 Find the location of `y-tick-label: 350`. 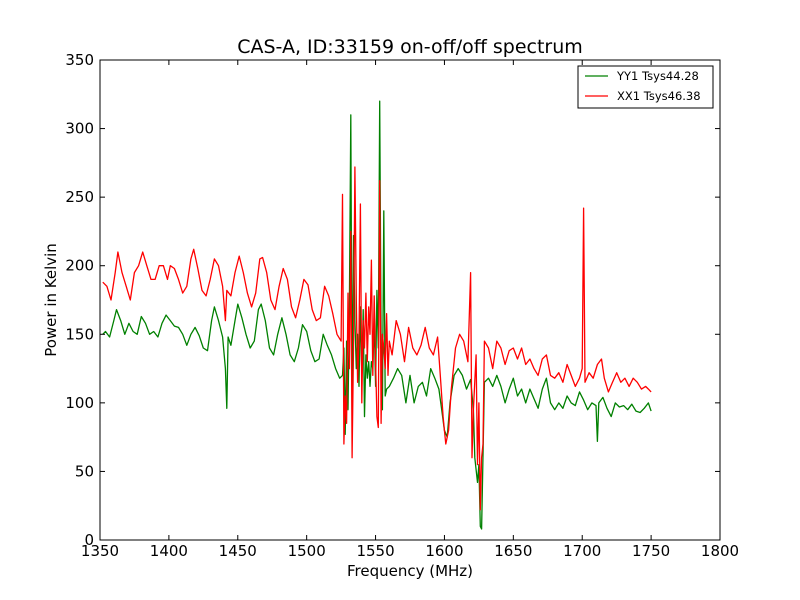

y-tick-label: 350 is located at coordinates (79, 60).